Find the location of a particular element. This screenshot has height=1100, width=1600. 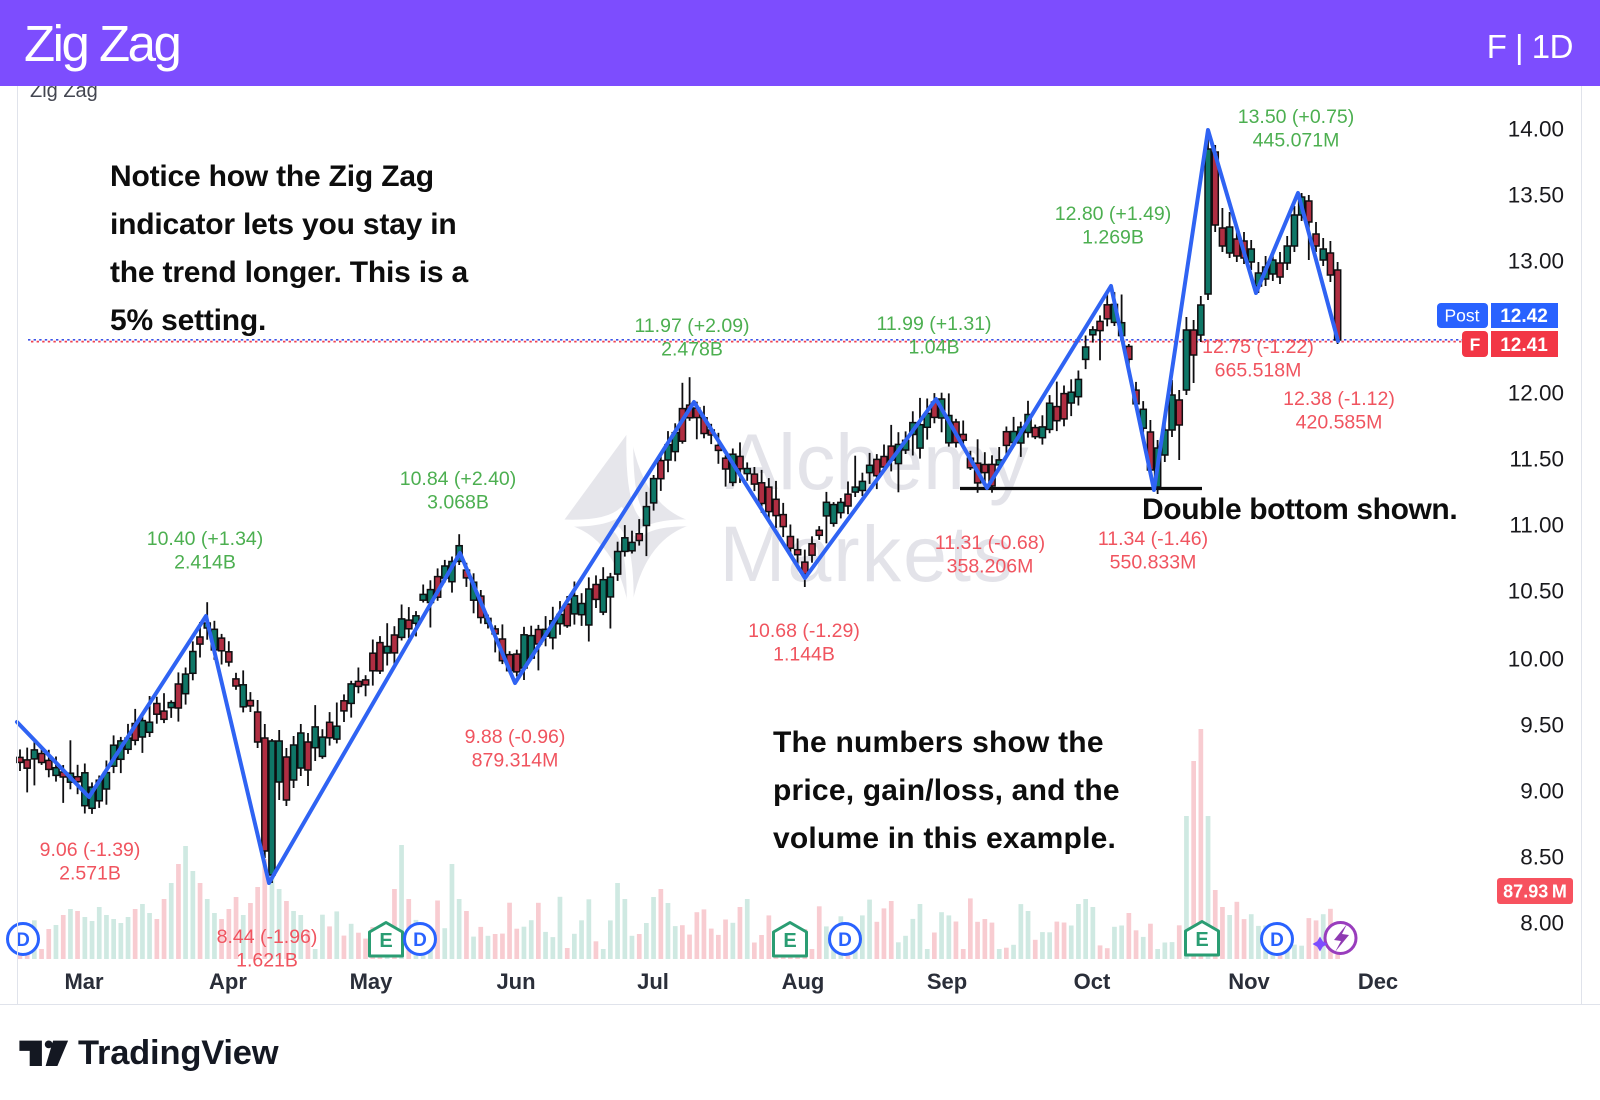

svg-text: 13.50 (+0.75) is located at coordinates (1296, 117).